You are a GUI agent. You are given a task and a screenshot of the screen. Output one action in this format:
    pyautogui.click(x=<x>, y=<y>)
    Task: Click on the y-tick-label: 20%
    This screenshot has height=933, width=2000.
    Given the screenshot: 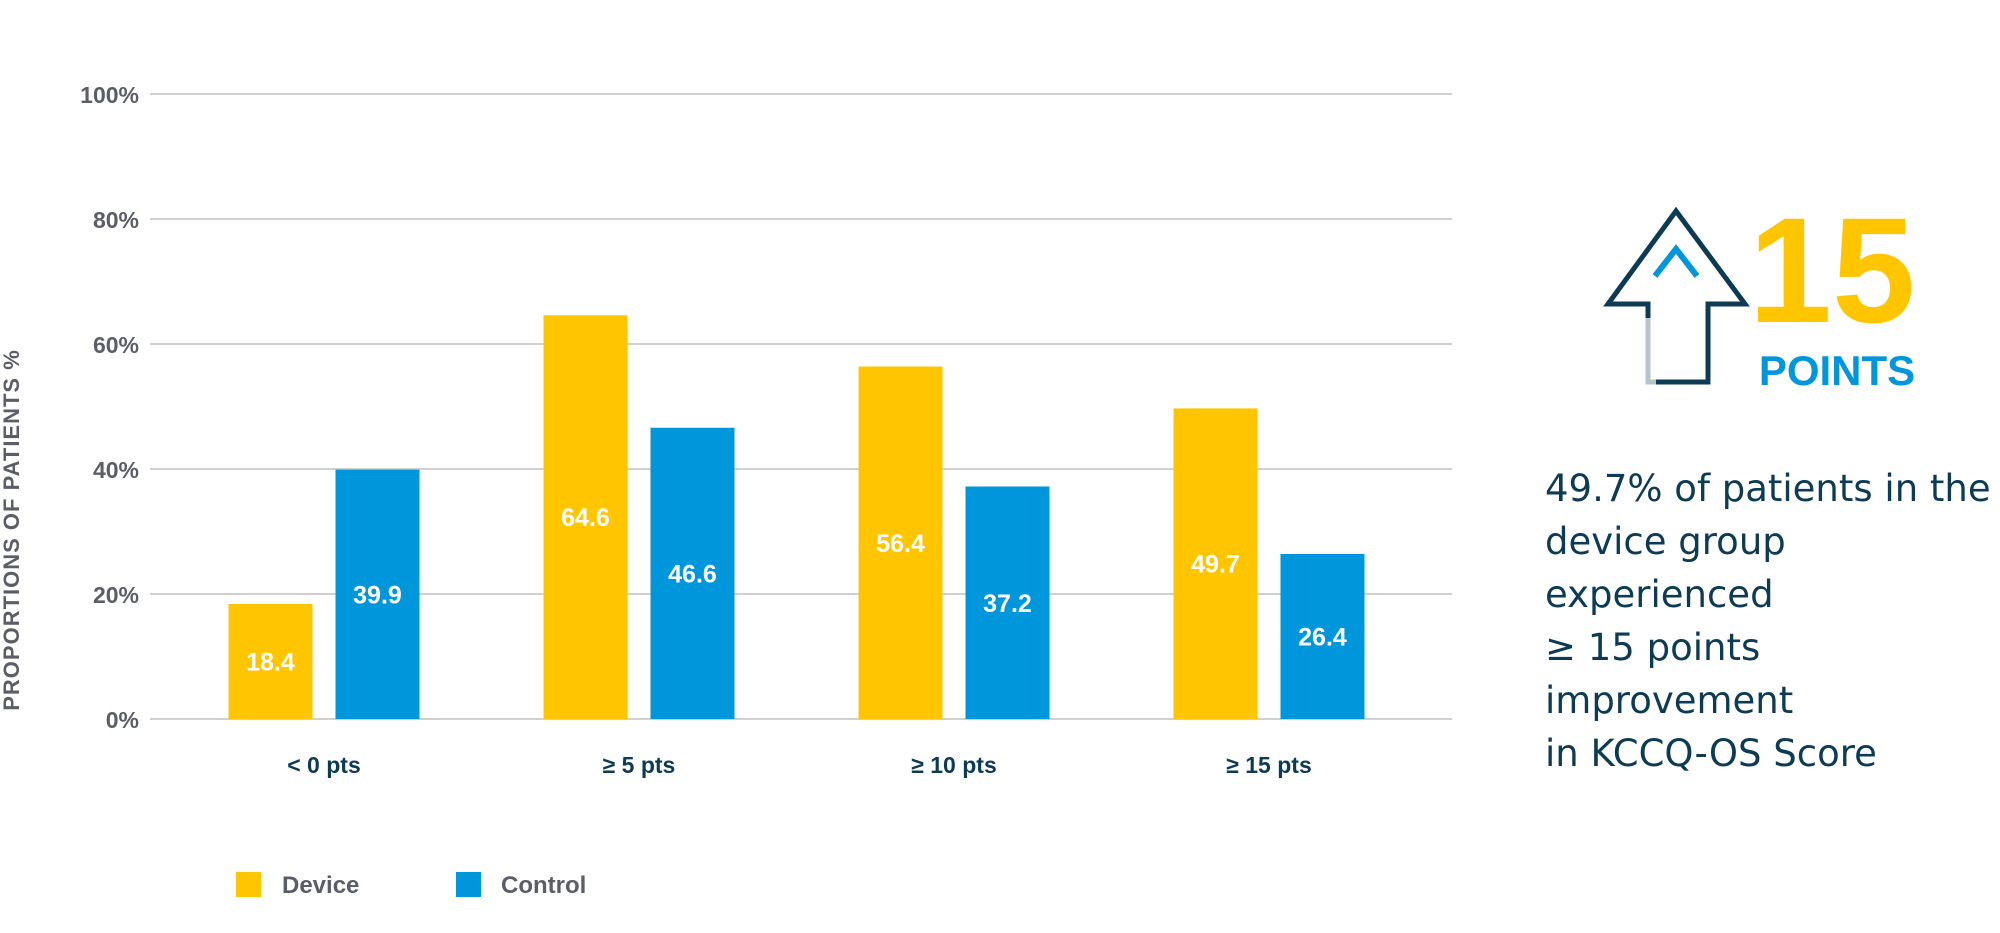 What is the action you would take?
    pyautogui.click(x=116, y=595)
    